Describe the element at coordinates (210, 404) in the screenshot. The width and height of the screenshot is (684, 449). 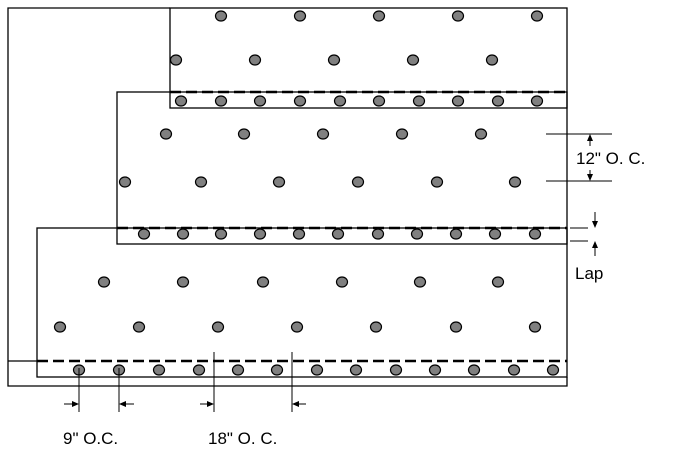
I see `dim-18-arrowhead-left` at that location.